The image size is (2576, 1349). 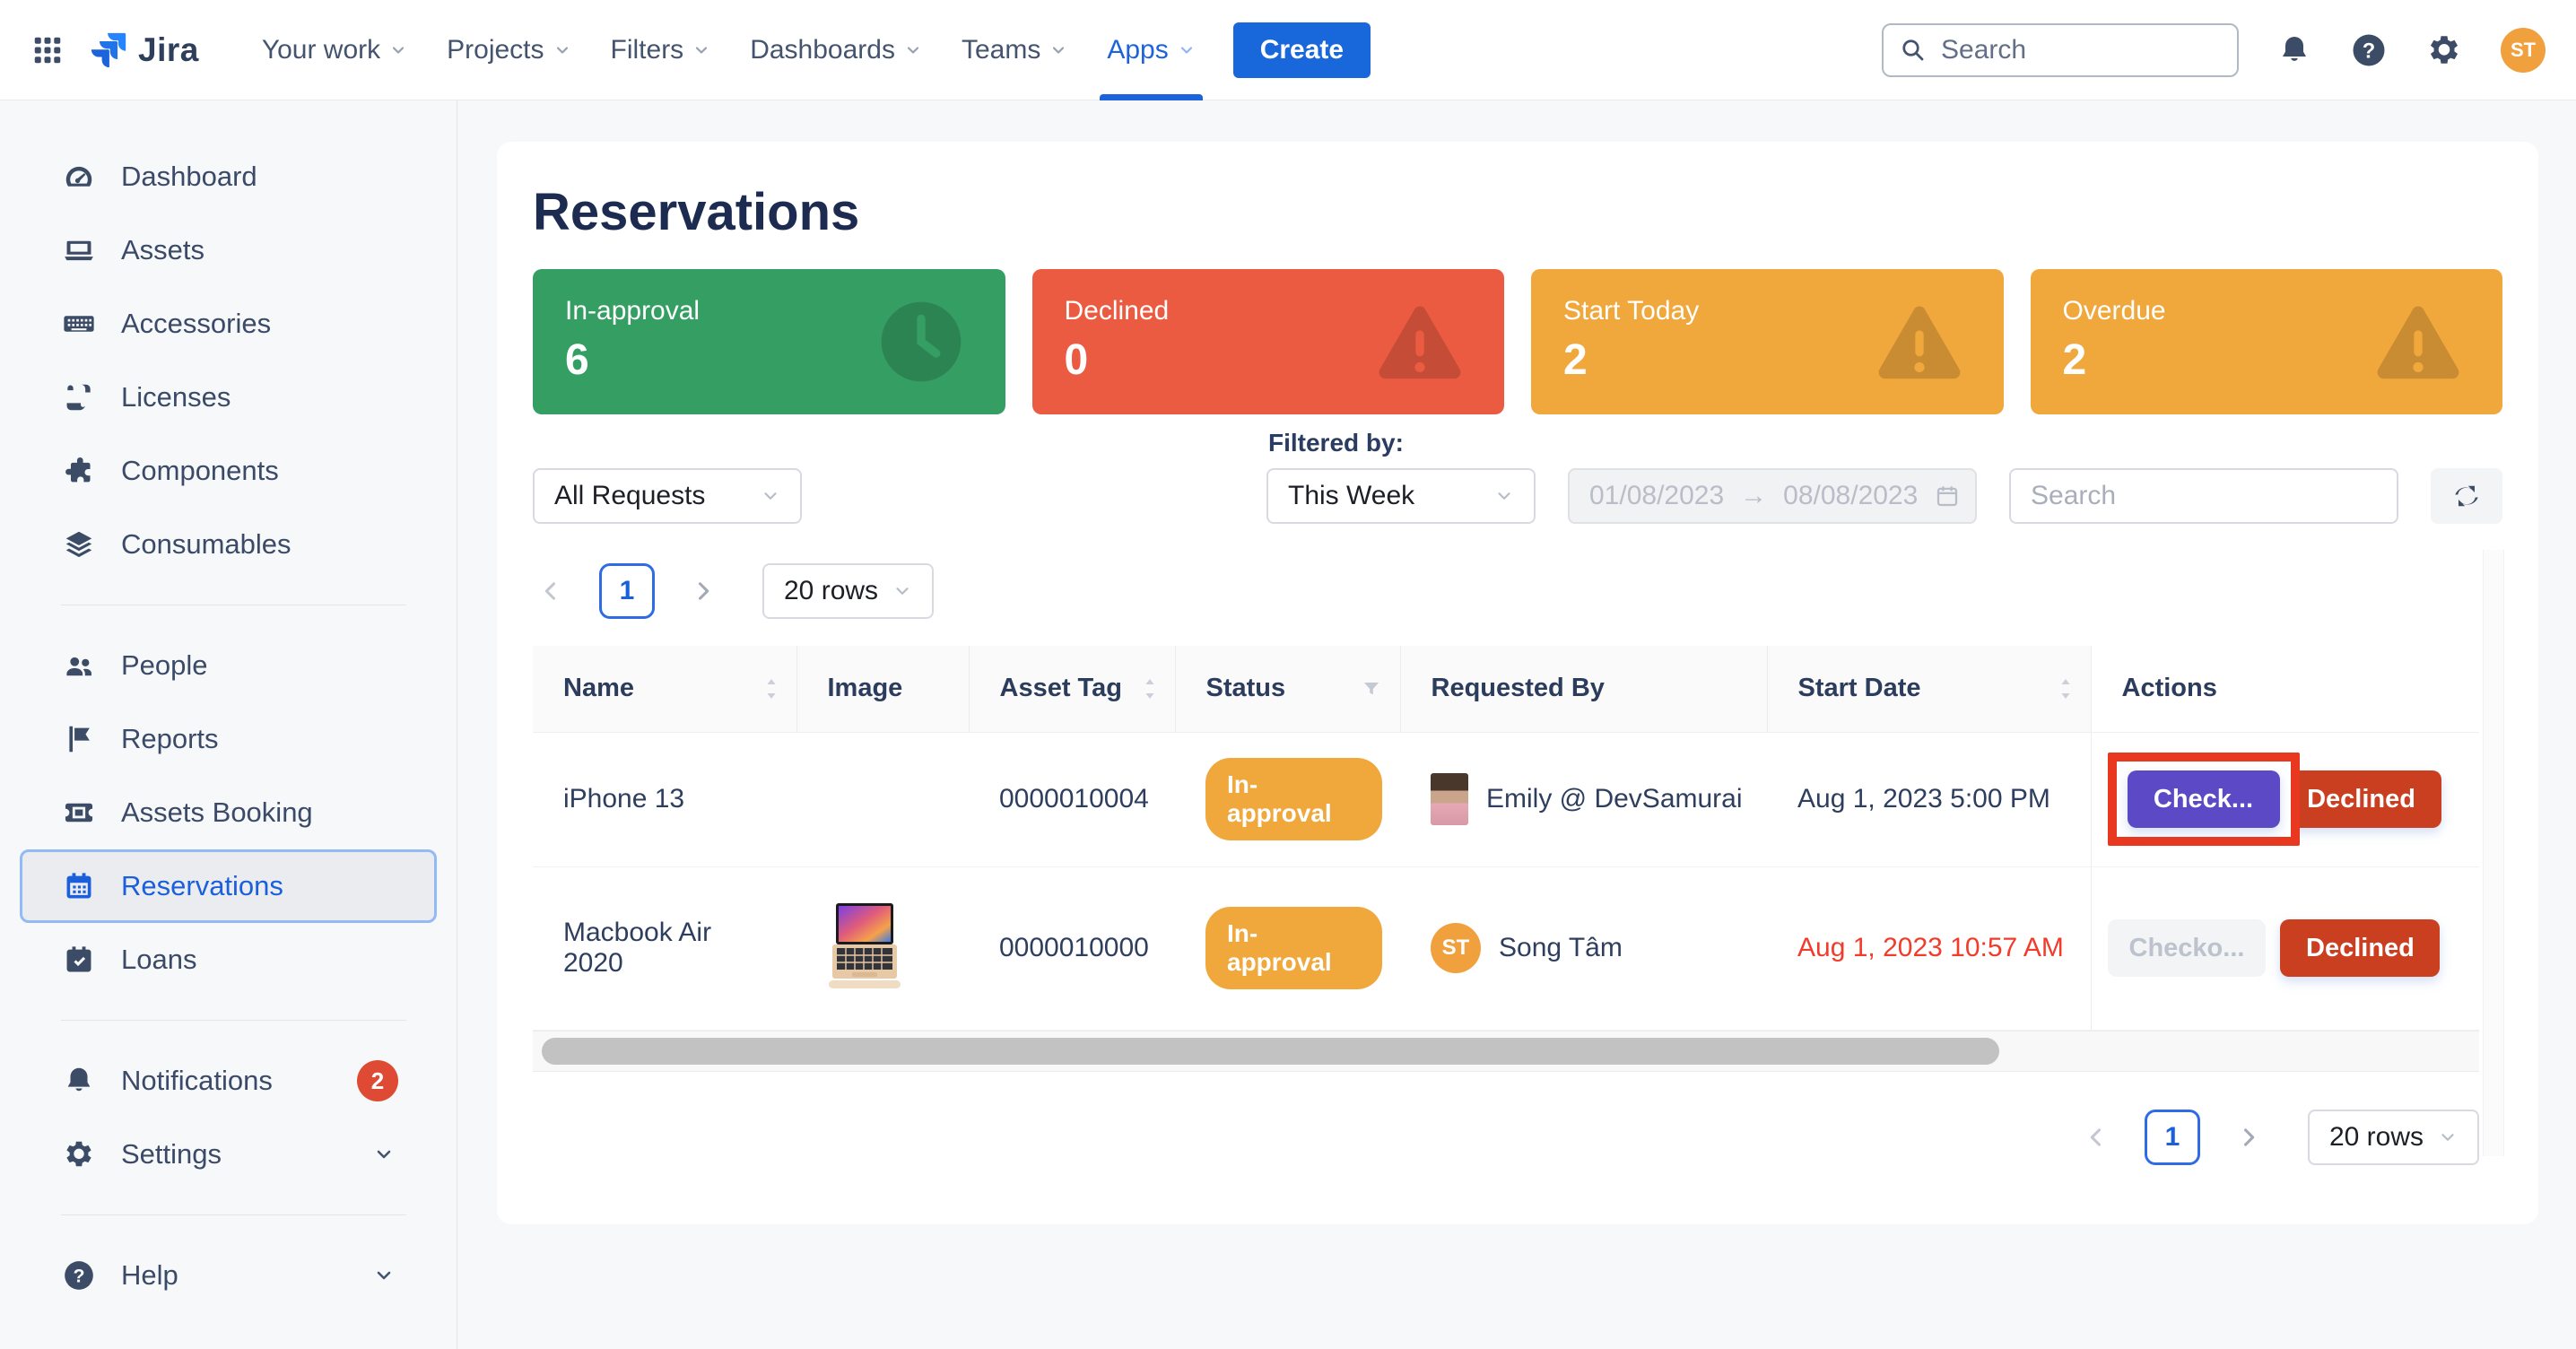 What do you see at coordinates (1517, 1137) in the screenshot?
I see `pagination-bottom: 1 20 rows` at bounding box center [1517, 1137].